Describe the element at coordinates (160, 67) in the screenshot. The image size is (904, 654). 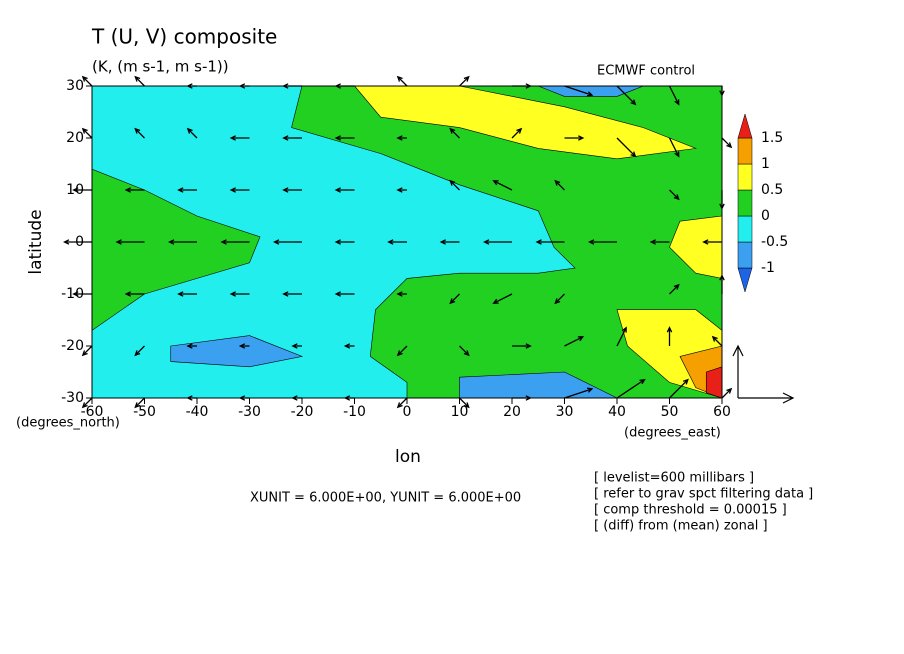
I see `chart-subtitle: (K, (m s-1, m s-1))` at that location.